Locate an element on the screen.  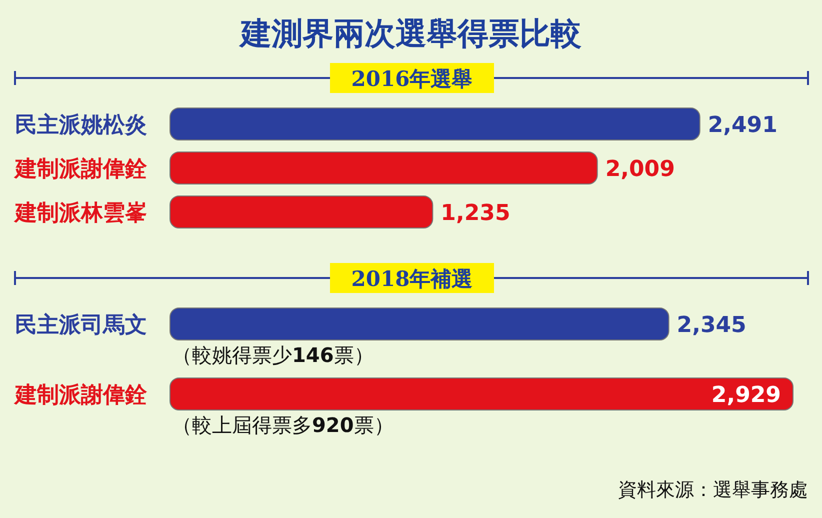
data-label: 2,009 is located at coordinates (640, 169).